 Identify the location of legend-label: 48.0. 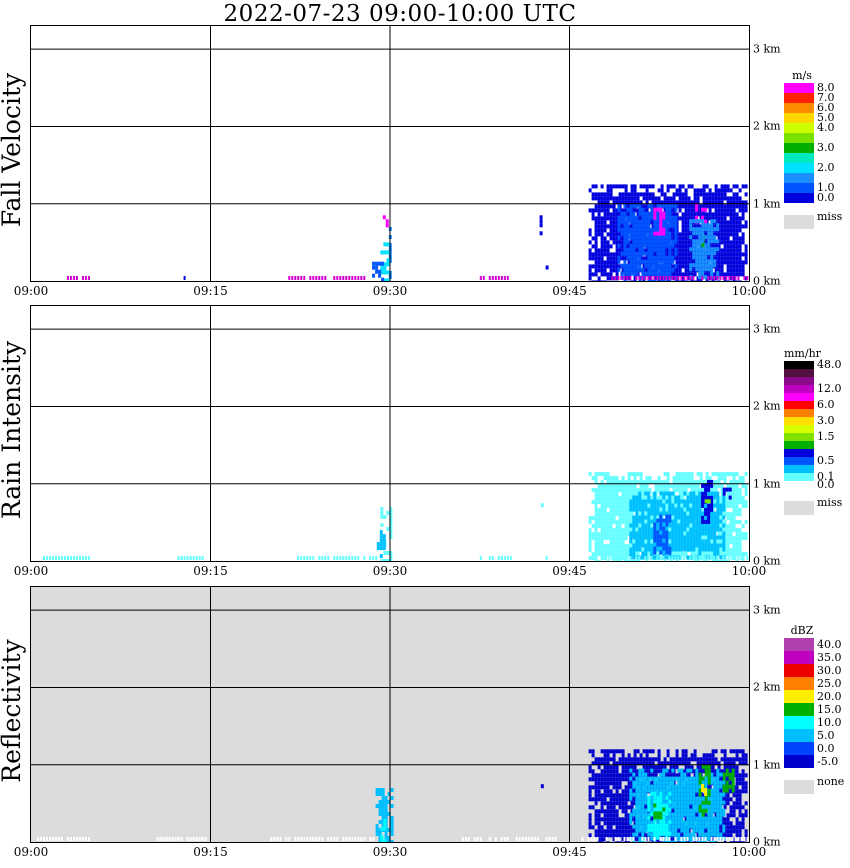
(829, 364).